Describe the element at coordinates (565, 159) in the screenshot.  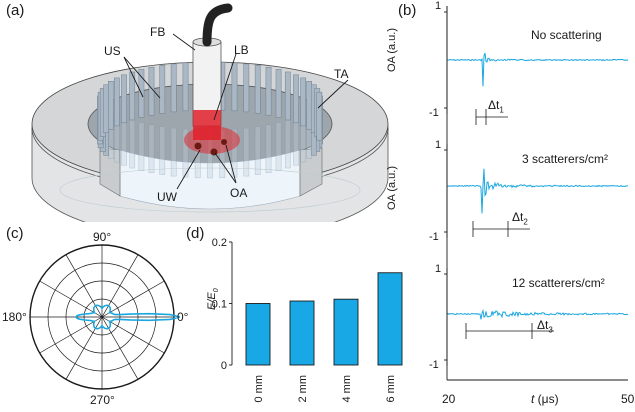
I see `trace-2-title: 3 scatterers/cm²` at that location.